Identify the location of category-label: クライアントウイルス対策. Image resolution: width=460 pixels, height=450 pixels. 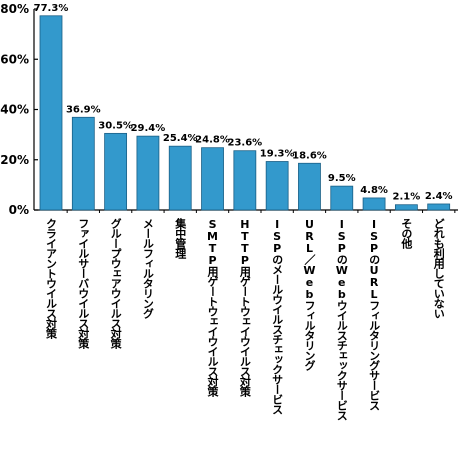
(52, 279).